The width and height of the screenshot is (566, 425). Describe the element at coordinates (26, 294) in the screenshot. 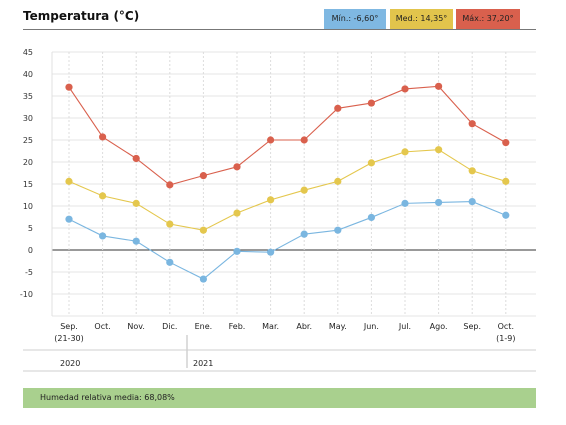

I see `y-tick-label: -10` at that location.